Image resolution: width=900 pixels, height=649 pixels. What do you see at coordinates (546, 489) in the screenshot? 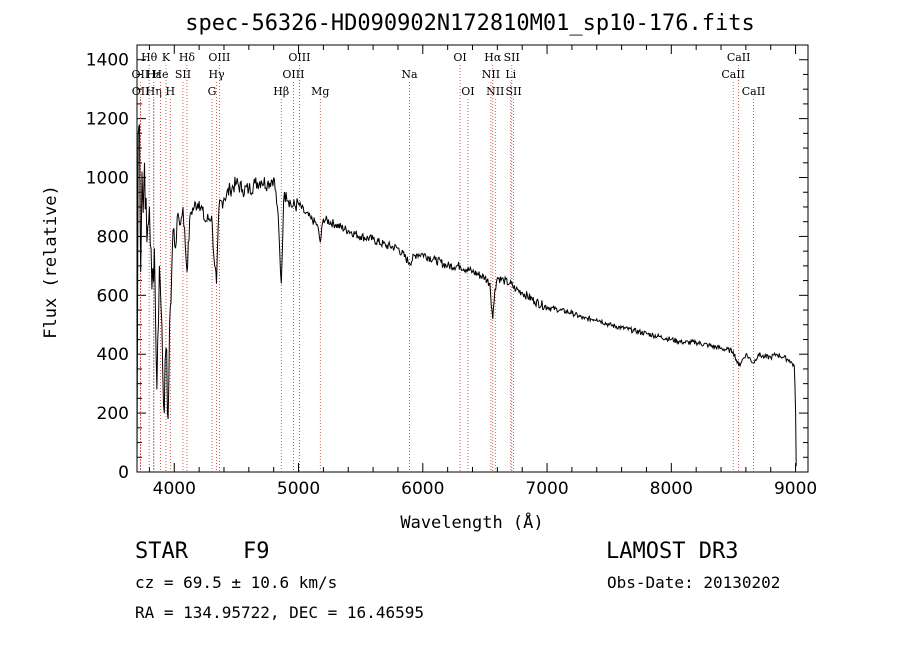
I see `x-tick-label: 7000` at bounding box center [546, 489].